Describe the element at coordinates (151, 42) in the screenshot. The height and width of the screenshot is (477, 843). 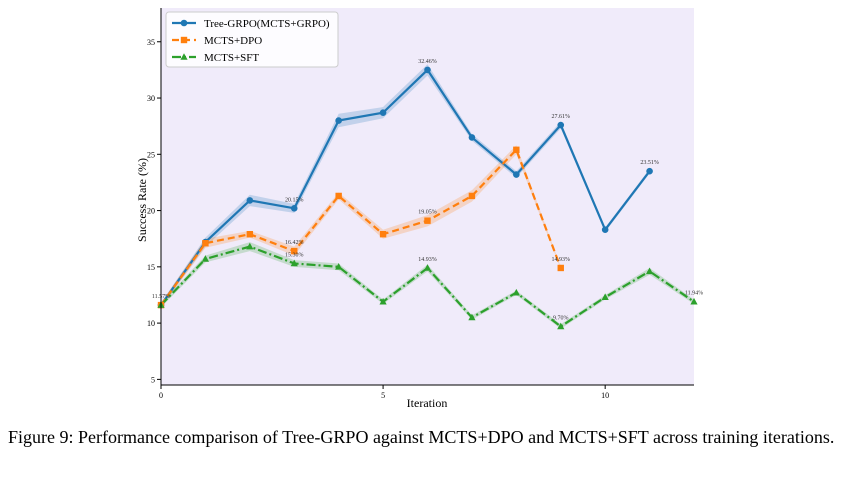
I see `y-tick-label: 35` at that location.